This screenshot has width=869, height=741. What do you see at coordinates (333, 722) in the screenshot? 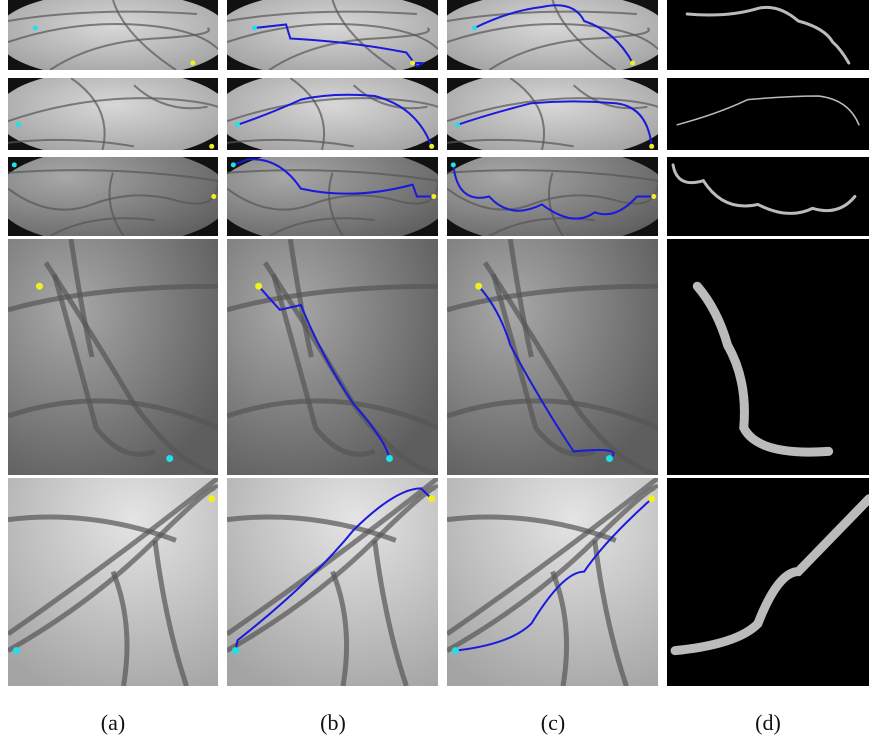
I see `caption: (b)` at bounding box center [333, 722].